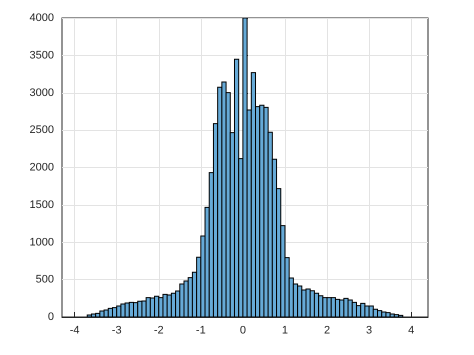 The image size is (474, 355). What do you see at coordinates (117, 330) in the screenshot?
I see `x-tick-label: -3` at bounding box center [117, 330].